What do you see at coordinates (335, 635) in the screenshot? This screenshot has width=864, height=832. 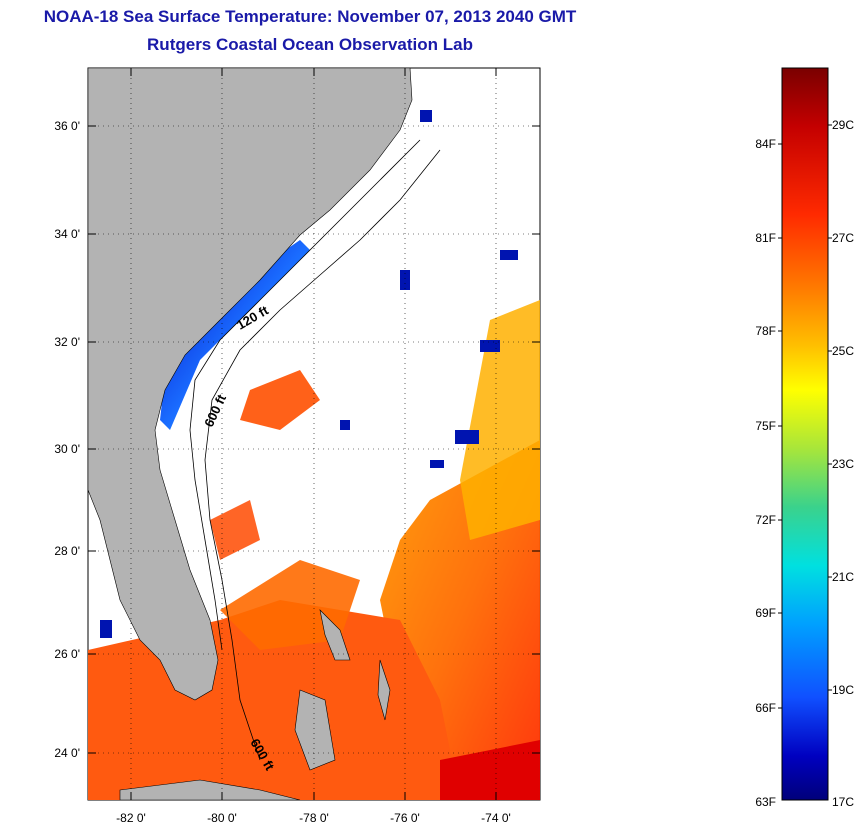 I see `bahamas-abaco` at bounding box center [335, 635].